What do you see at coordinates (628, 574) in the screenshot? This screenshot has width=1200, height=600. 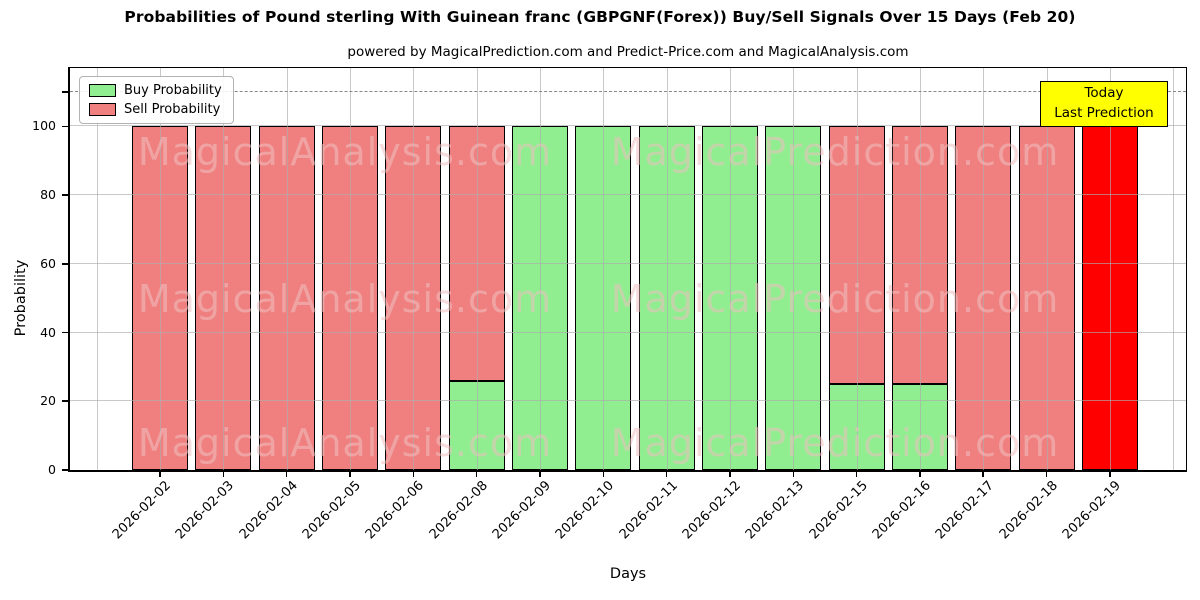 I see `x-axis-label: Days` at bounding box center [628, 574].